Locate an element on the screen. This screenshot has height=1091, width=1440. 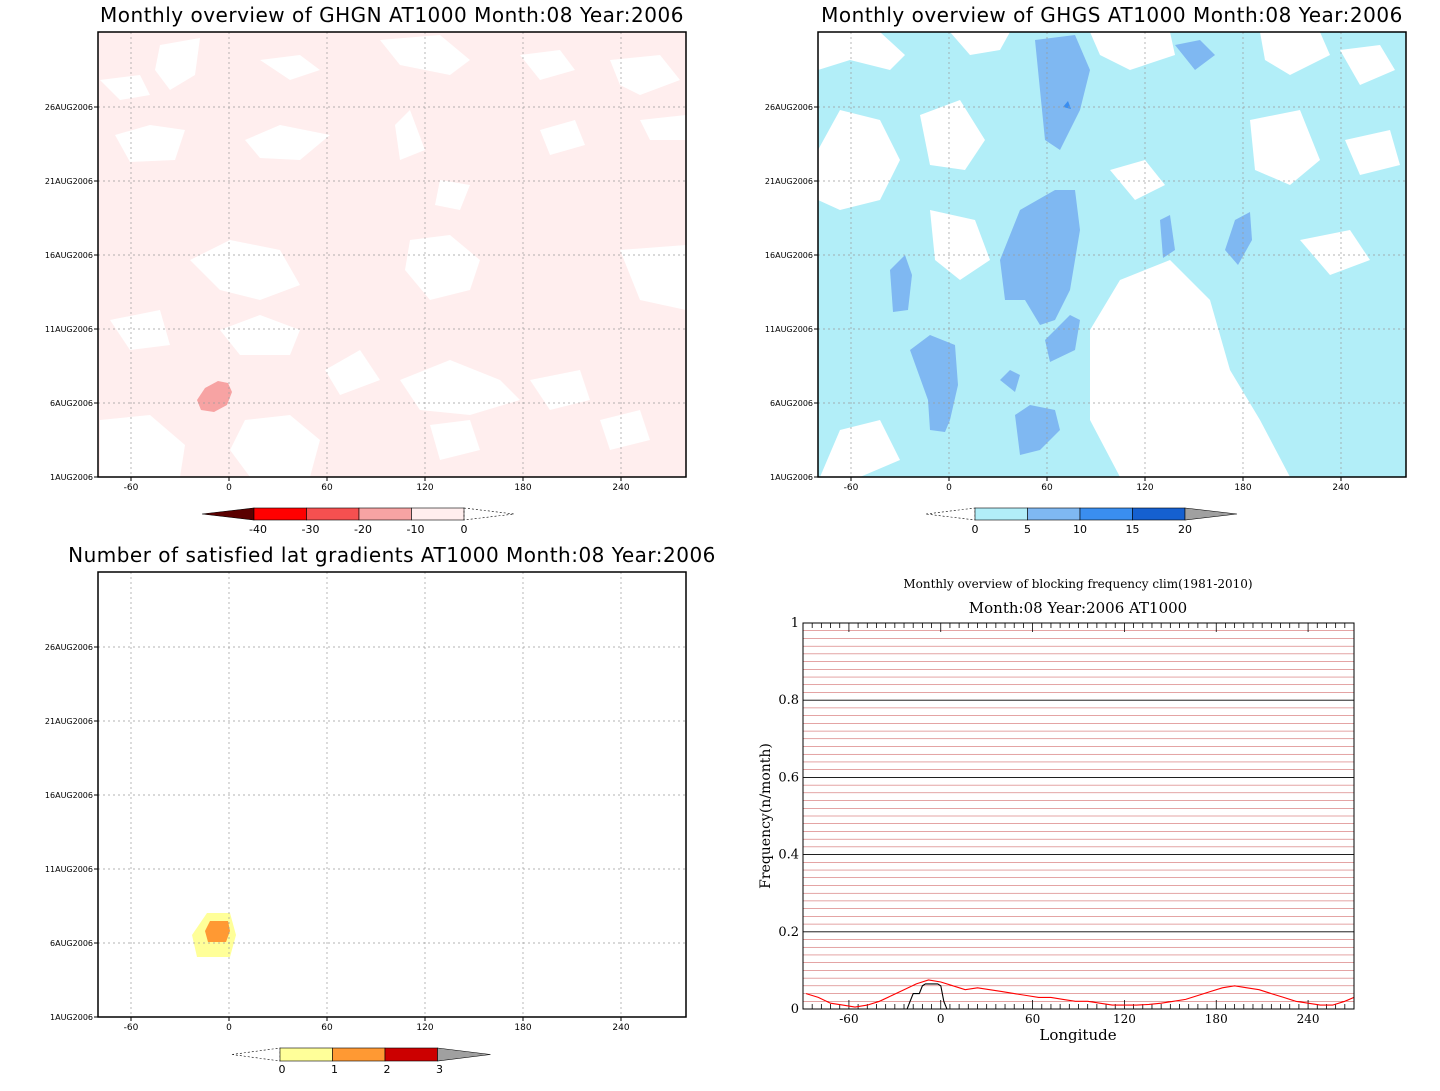
colorbar-label: -10 is located at coordinates (416, 529).